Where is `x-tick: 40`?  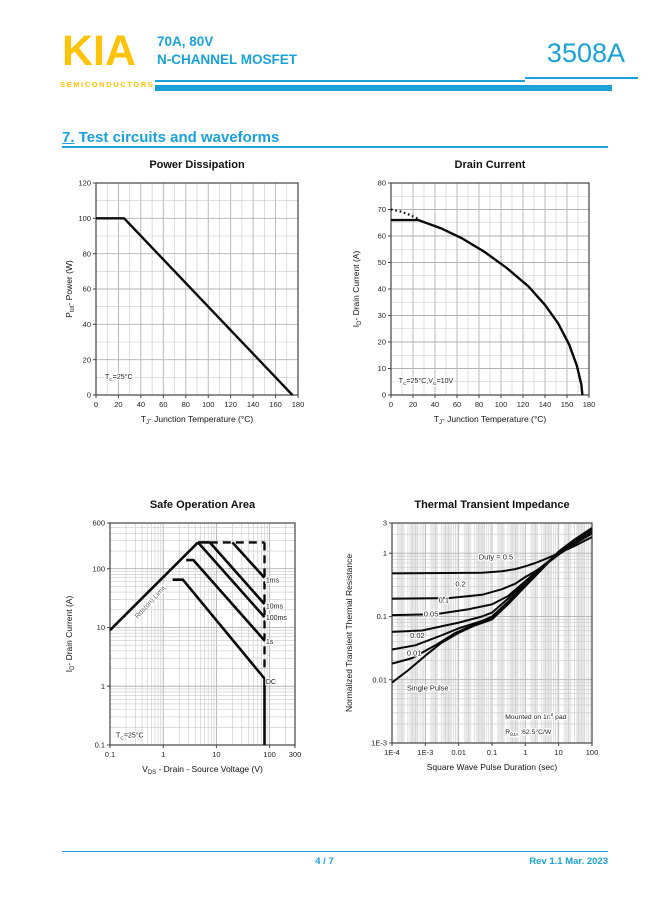
x-tick: 40 is located at coordinates (141, 404).